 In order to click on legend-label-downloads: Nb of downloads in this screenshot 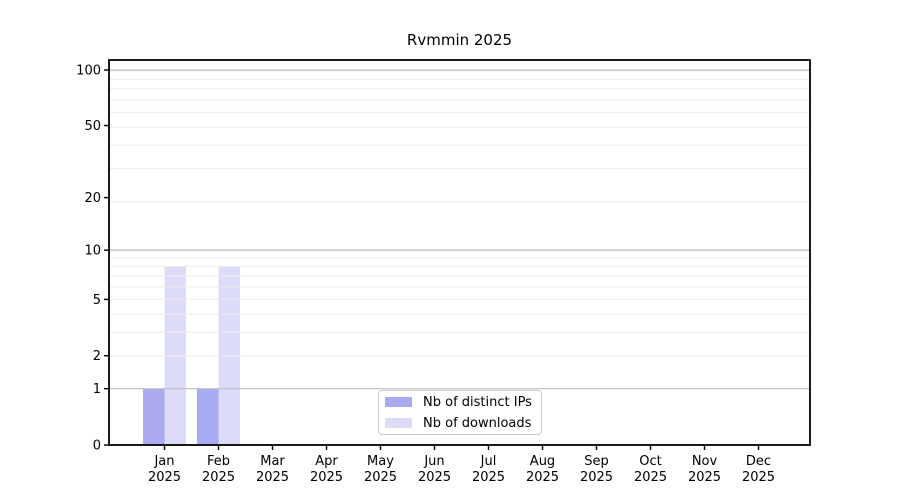, I will do `click(477, 423)`.